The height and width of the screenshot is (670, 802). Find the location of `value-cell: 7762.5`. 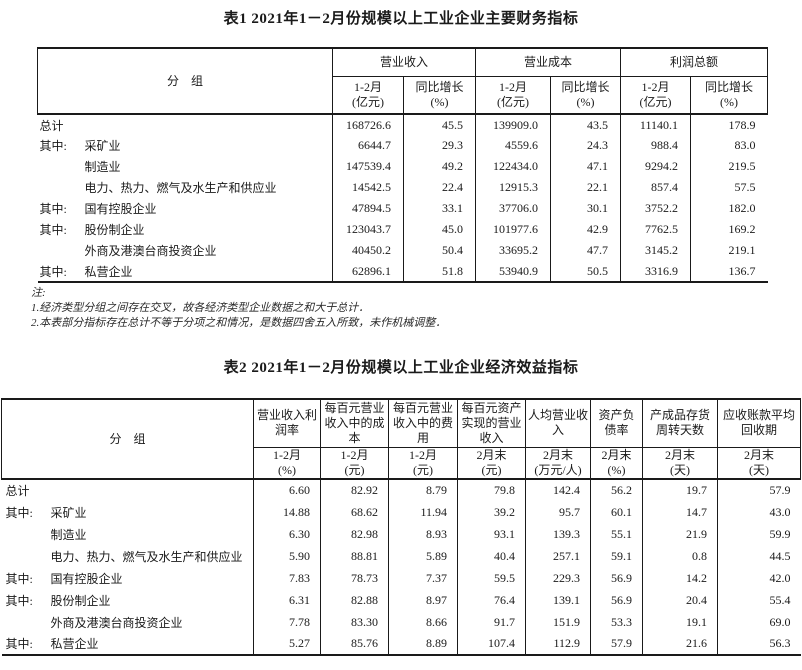

value-cell: 7762.5 is located at coordinates (656, 229).